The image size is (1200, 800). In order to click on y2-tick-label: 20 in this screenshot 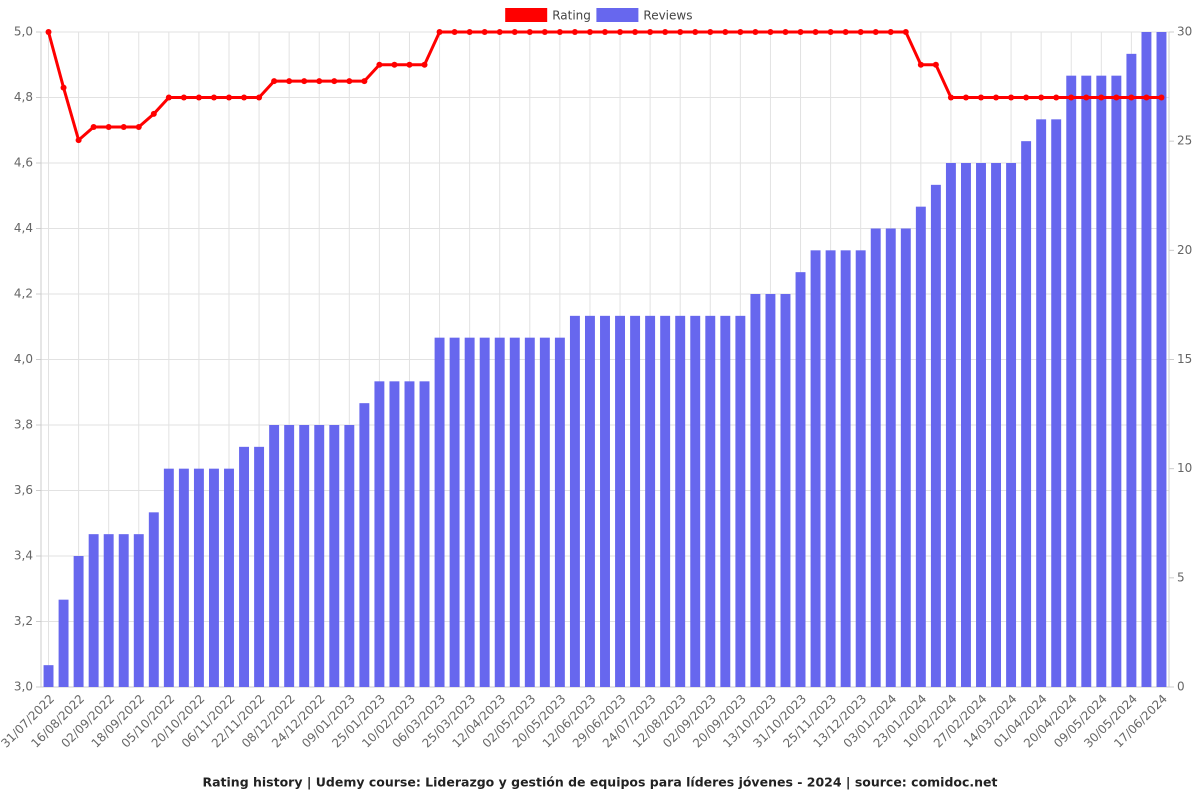, I will do `click(1184, 250)`.